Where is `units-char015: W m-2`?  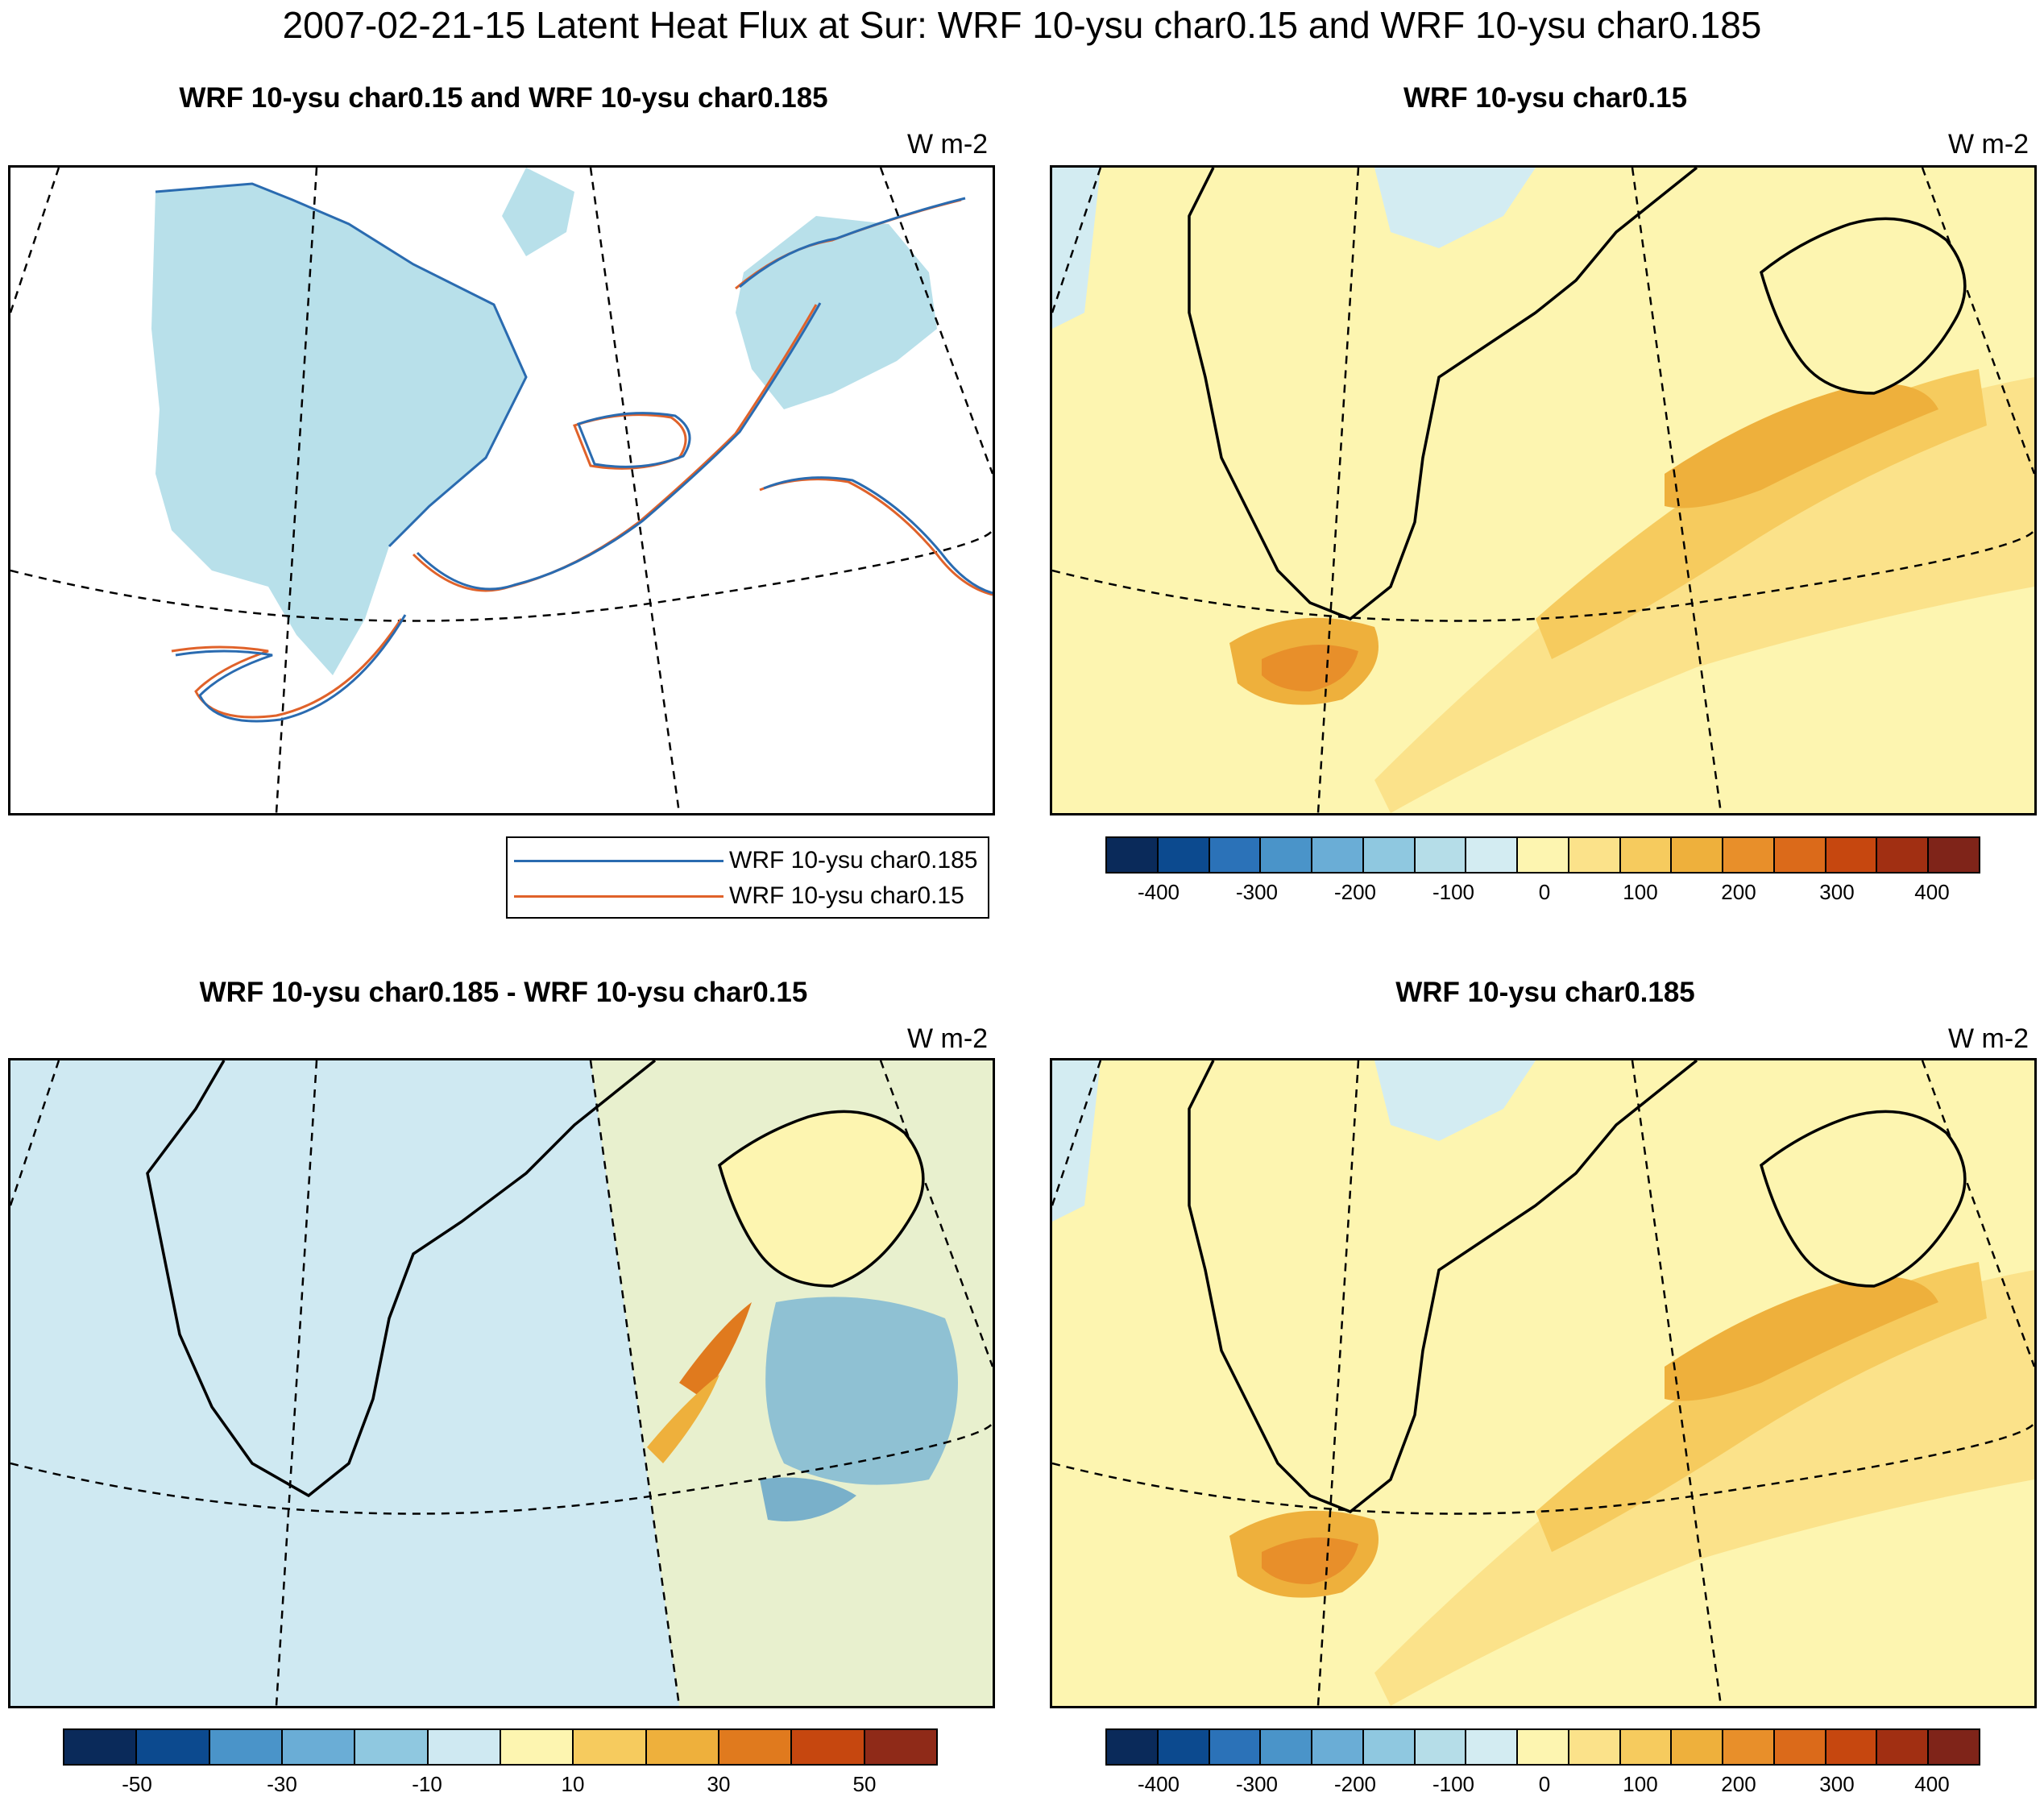
units-char015: W m-2 is located at coordinates (1988, 144).